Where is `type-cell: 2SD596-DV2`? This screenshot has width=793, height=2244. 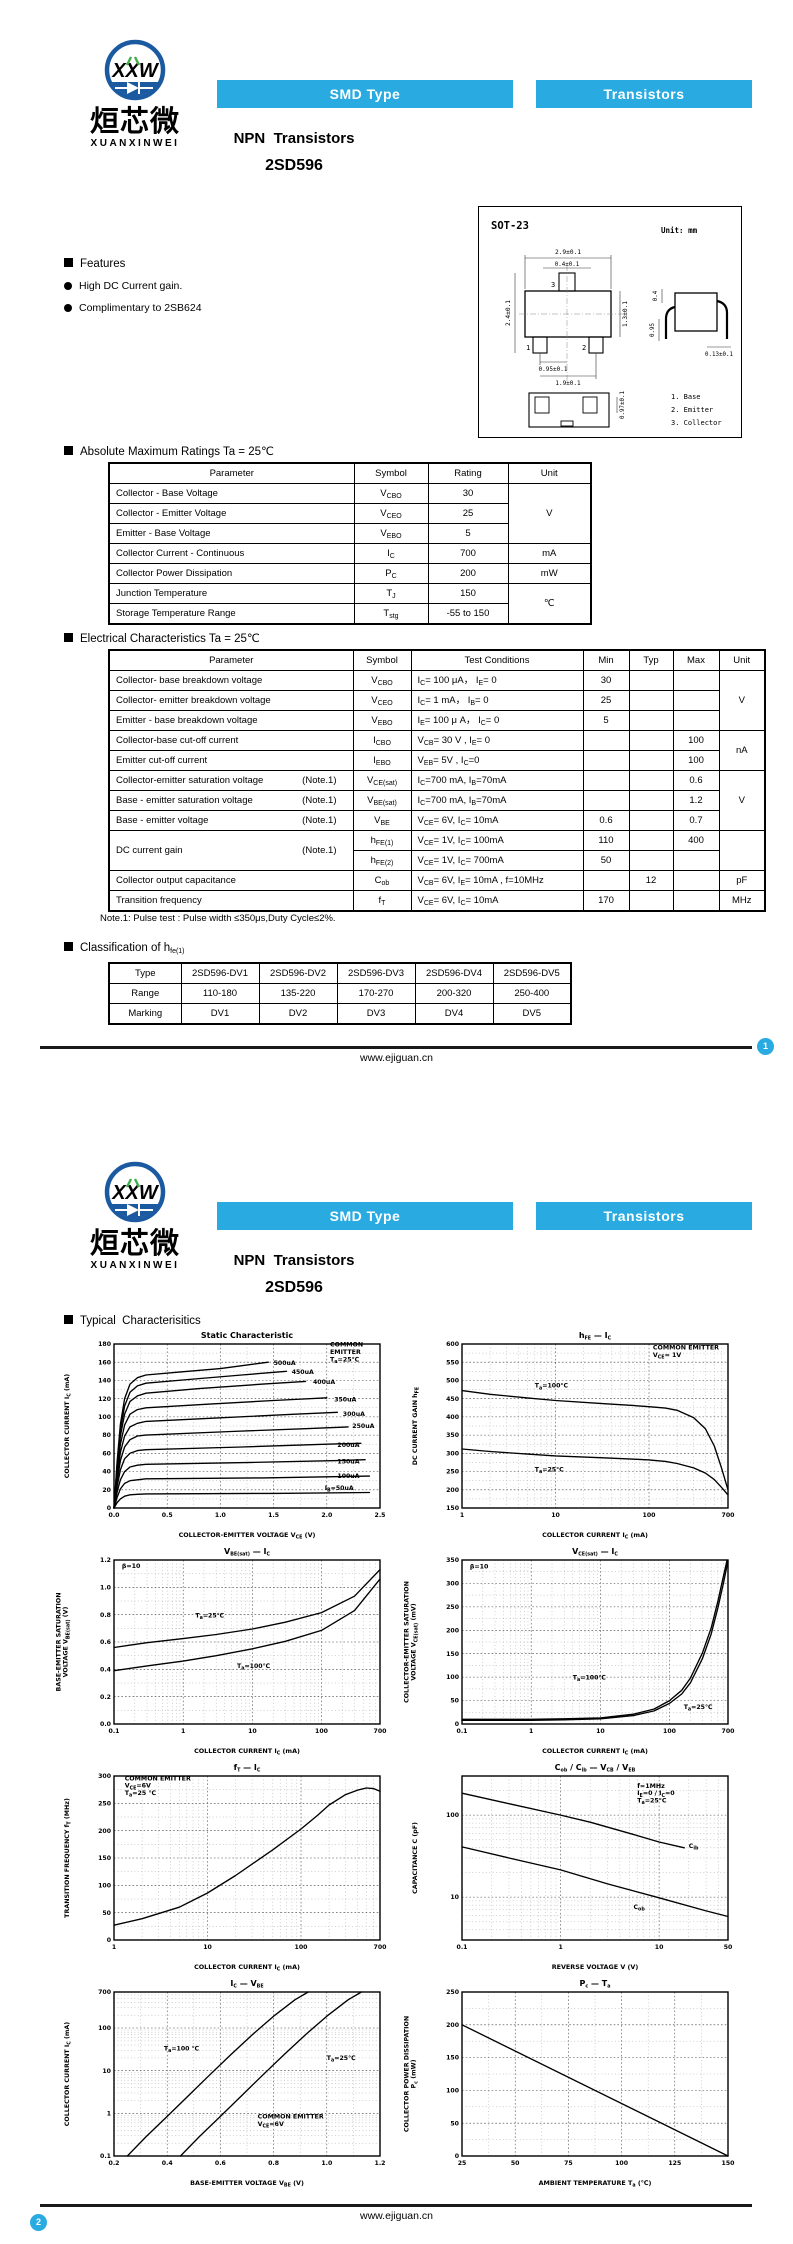 type-cell: 2SD596-DV2 is located at coordinates (298, 973).